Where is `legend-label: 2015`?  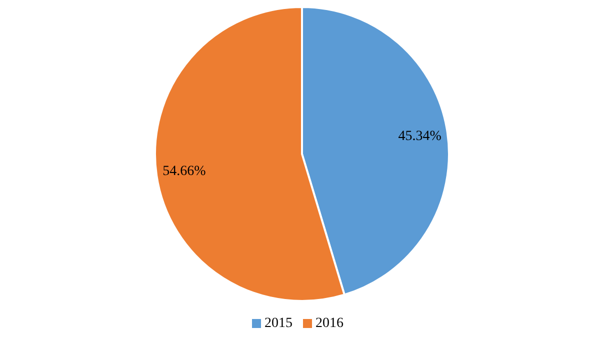 legend-label: 2015 is located at coordinates (278, 323).